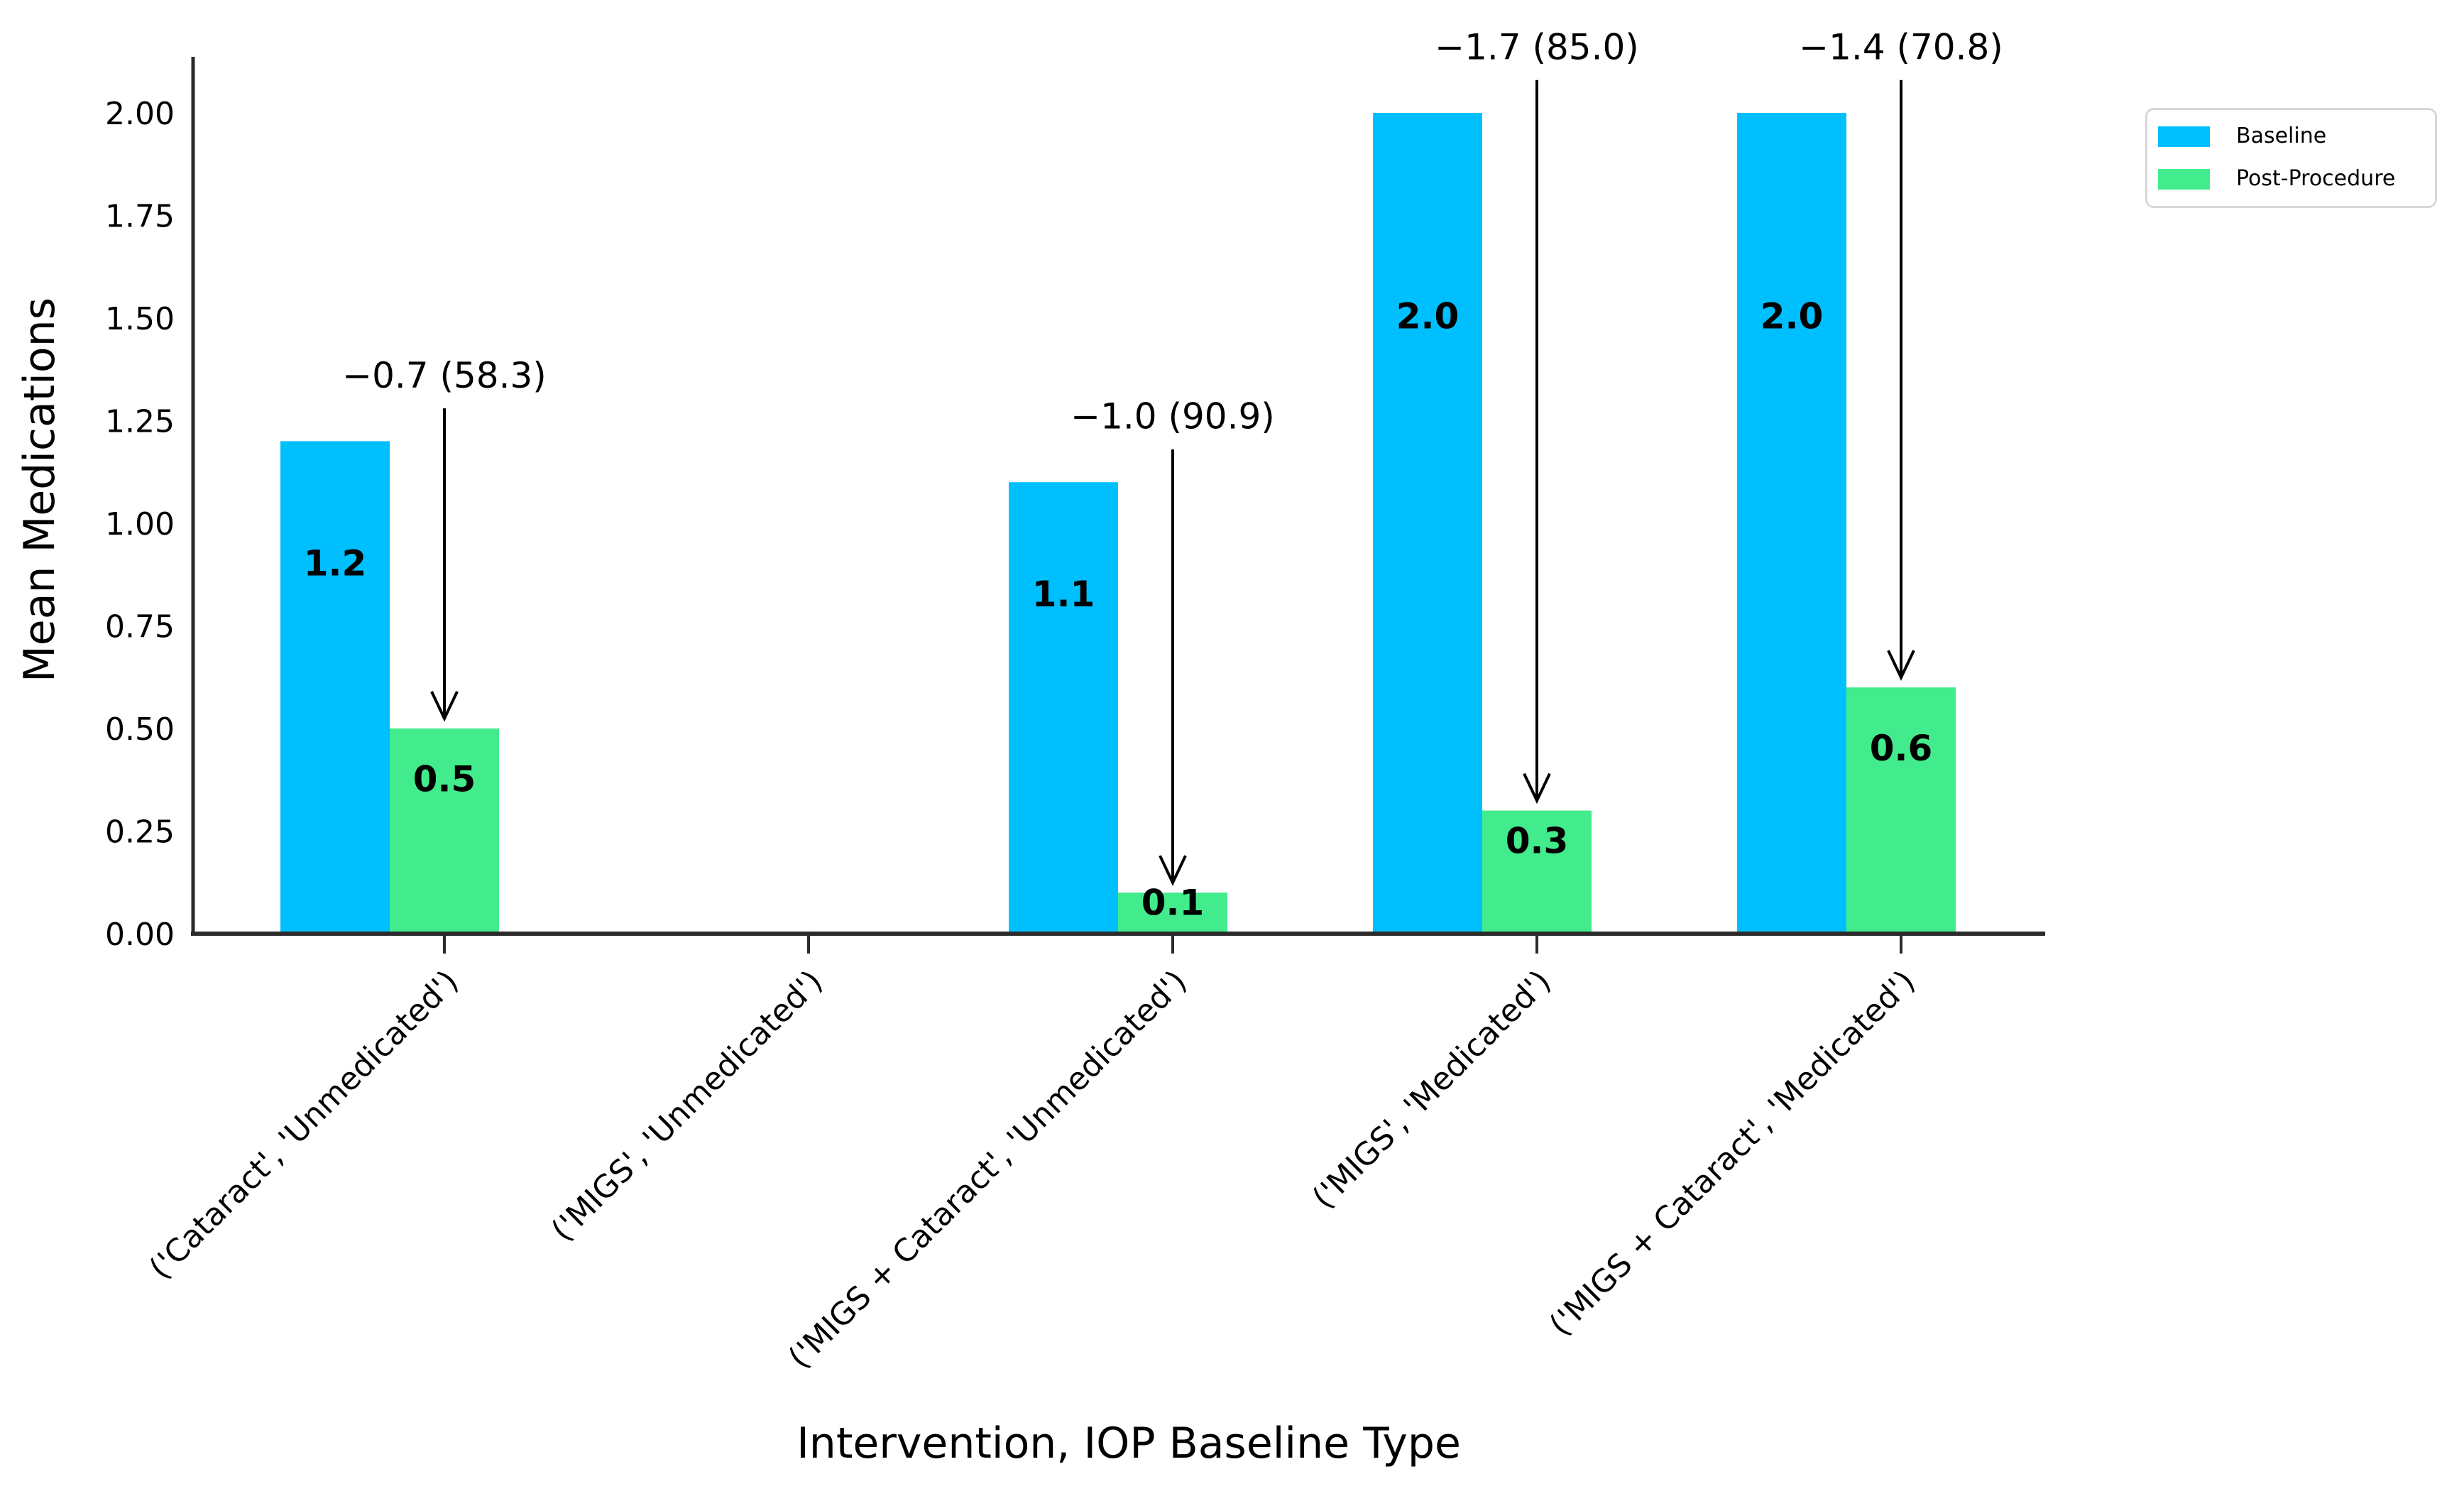 Image resolution: width=2464 pixels, height=1496 pixels. Describe the element at coordinates (2281, 136) in the screenshot. I see `legend-label-baseline: Baseline` at that location.